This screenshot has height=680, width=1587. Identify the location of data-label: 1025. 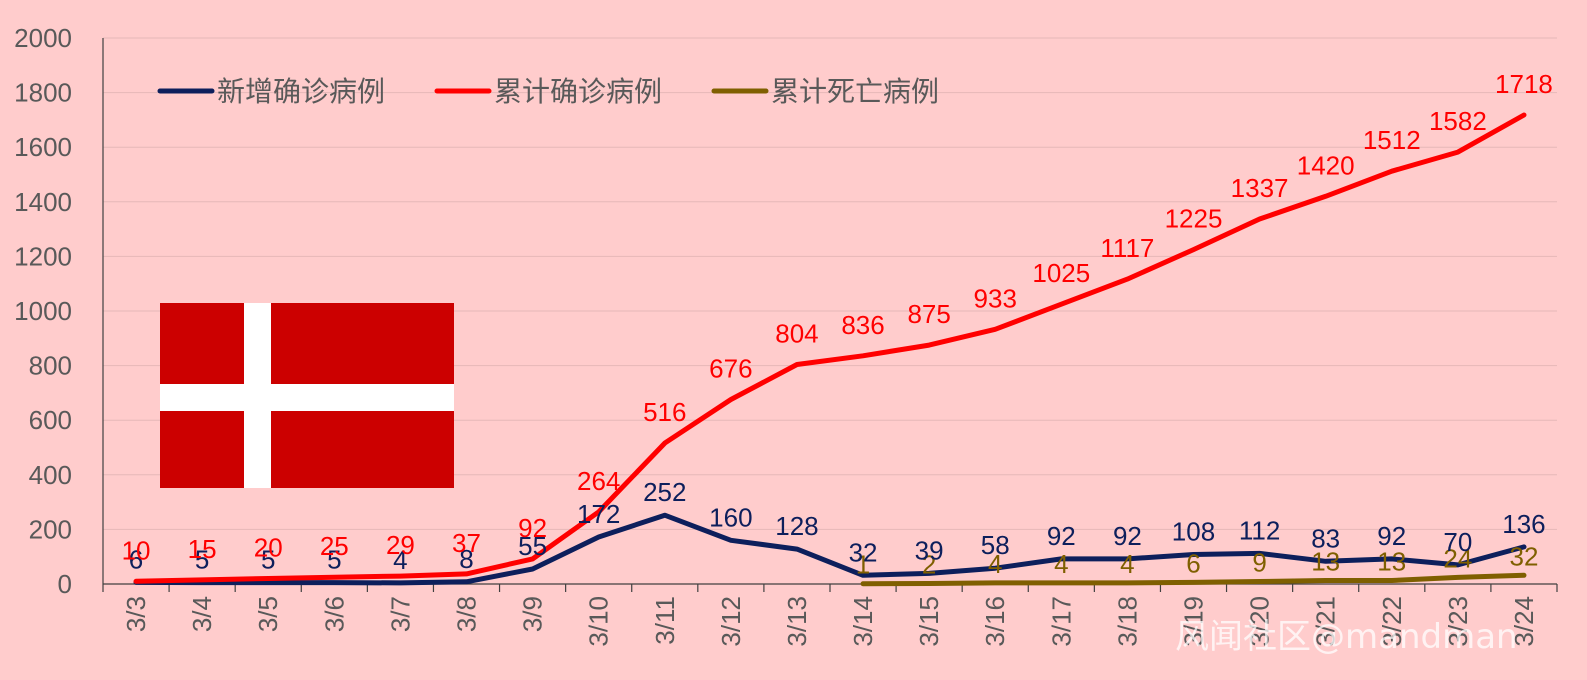
(1061, 273).